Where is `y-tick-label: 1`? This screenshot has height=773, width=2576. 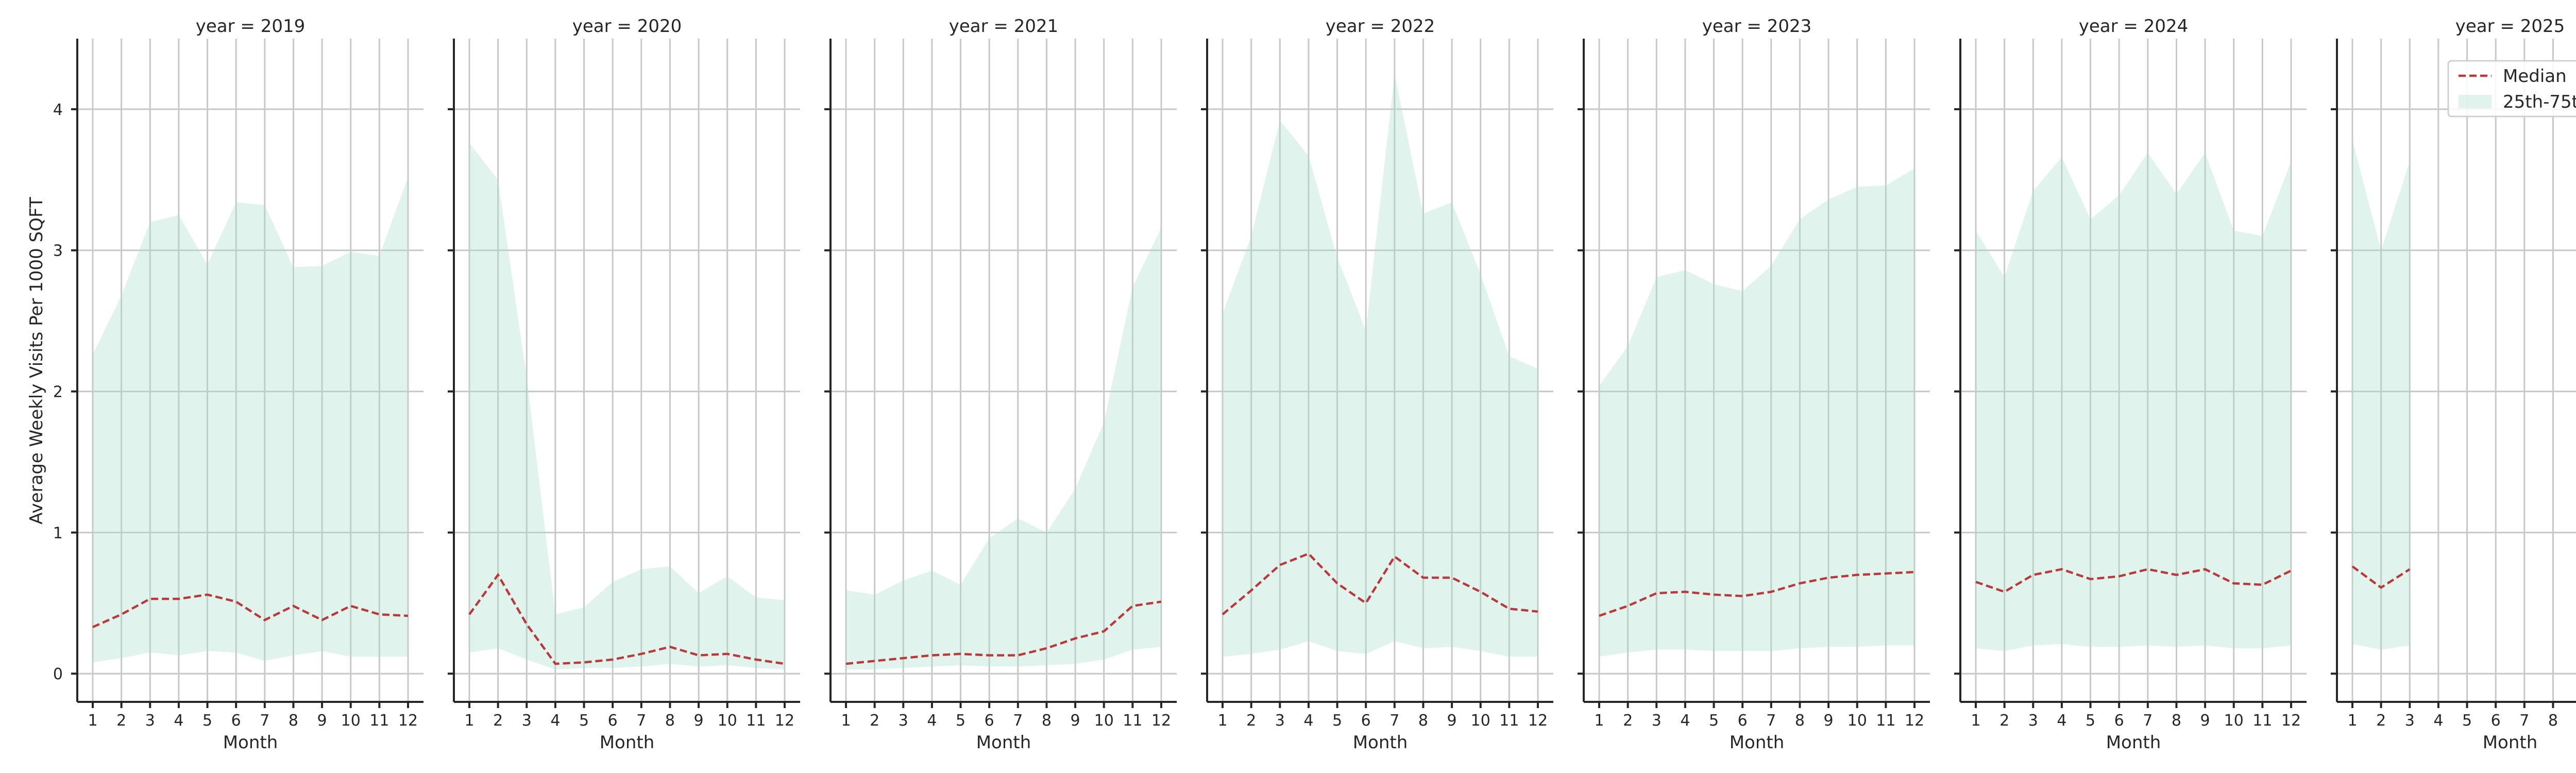
y-tick-label: 1 is located at coordinates (58, 533).